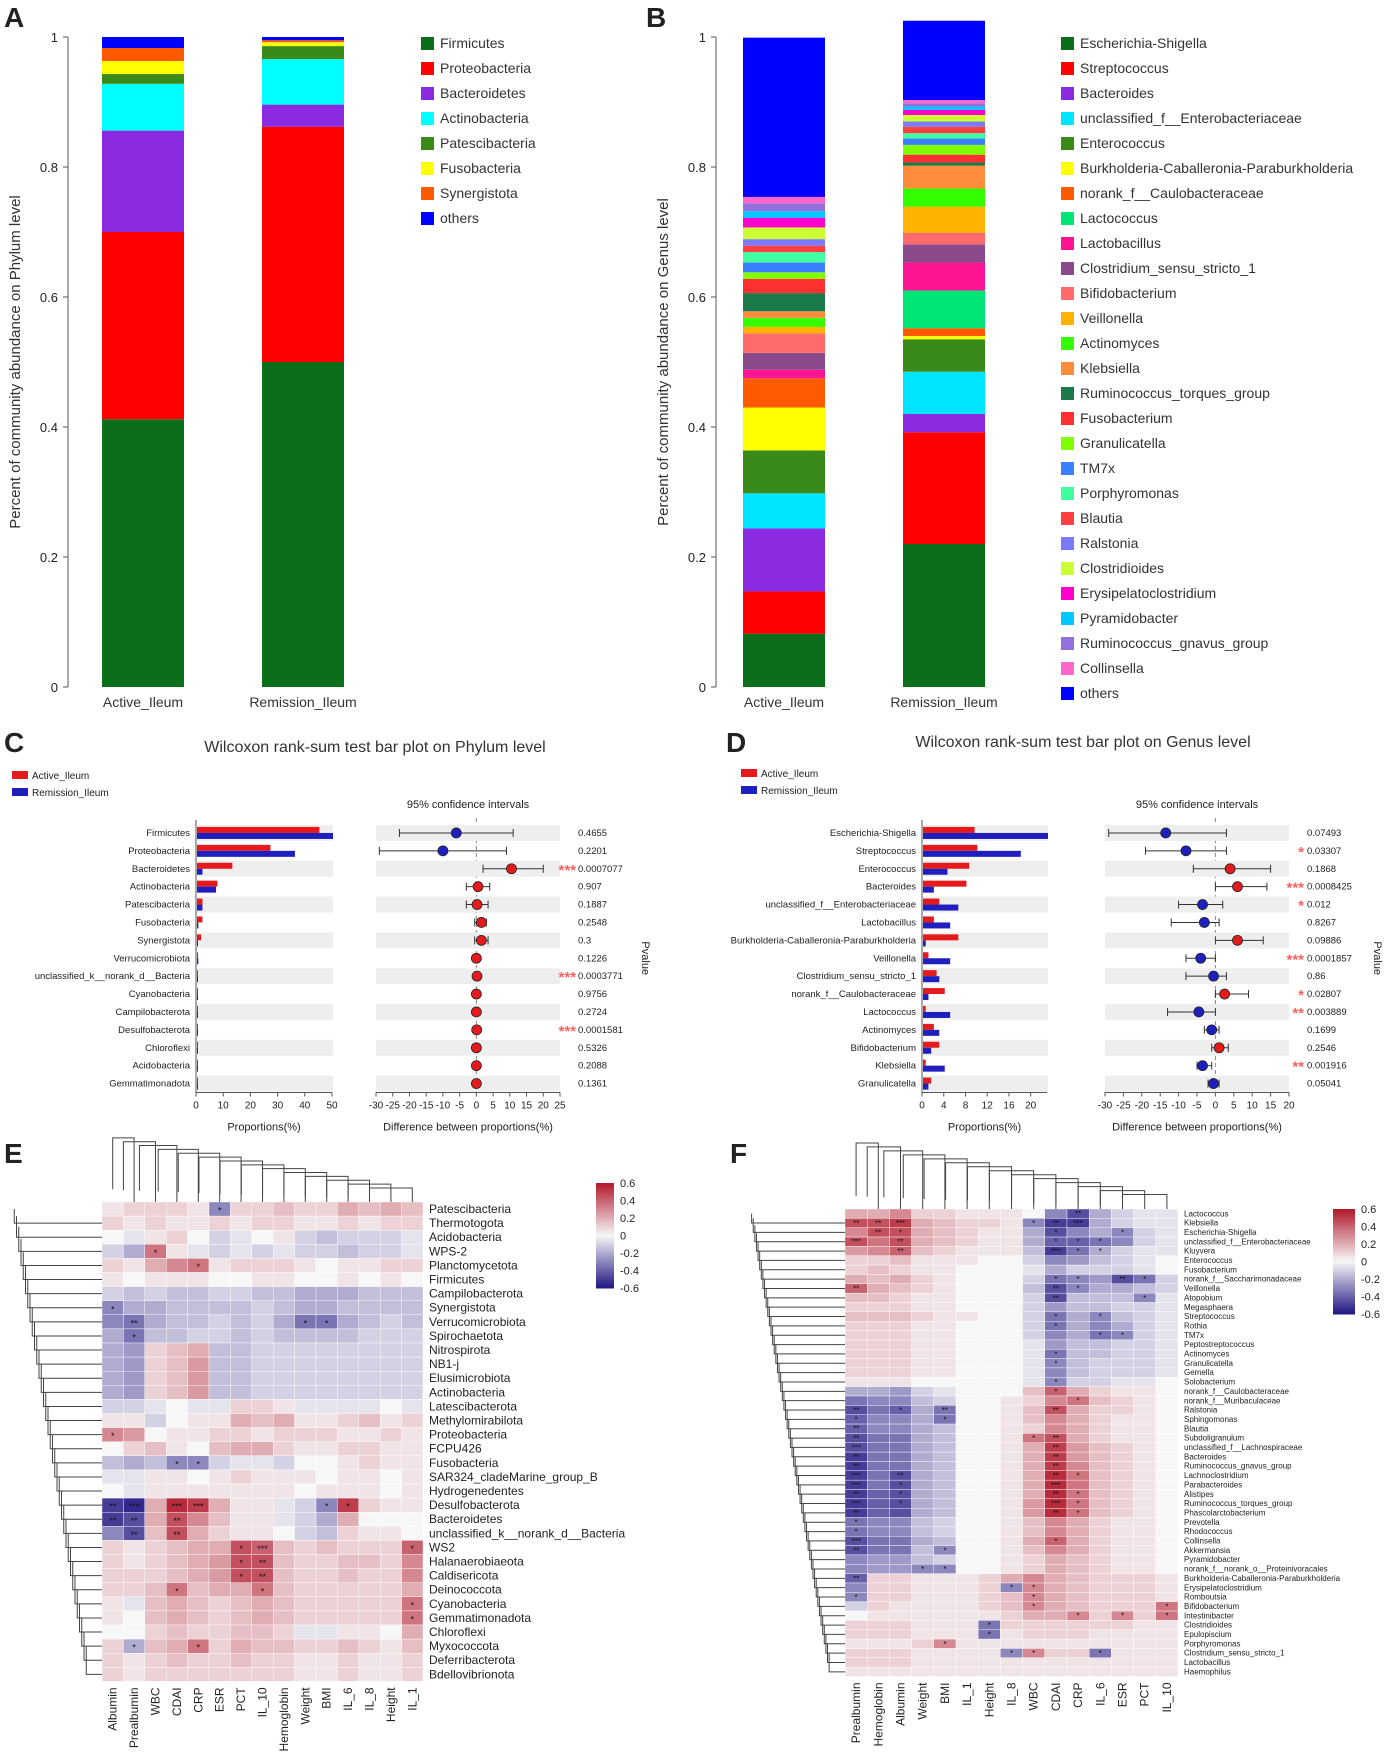  What do you see at coordinates (784, 511) in the screenshot?
I see `bar-segment-unclassified-f-enterobacteriaceae` at bounding box center [784, 511].